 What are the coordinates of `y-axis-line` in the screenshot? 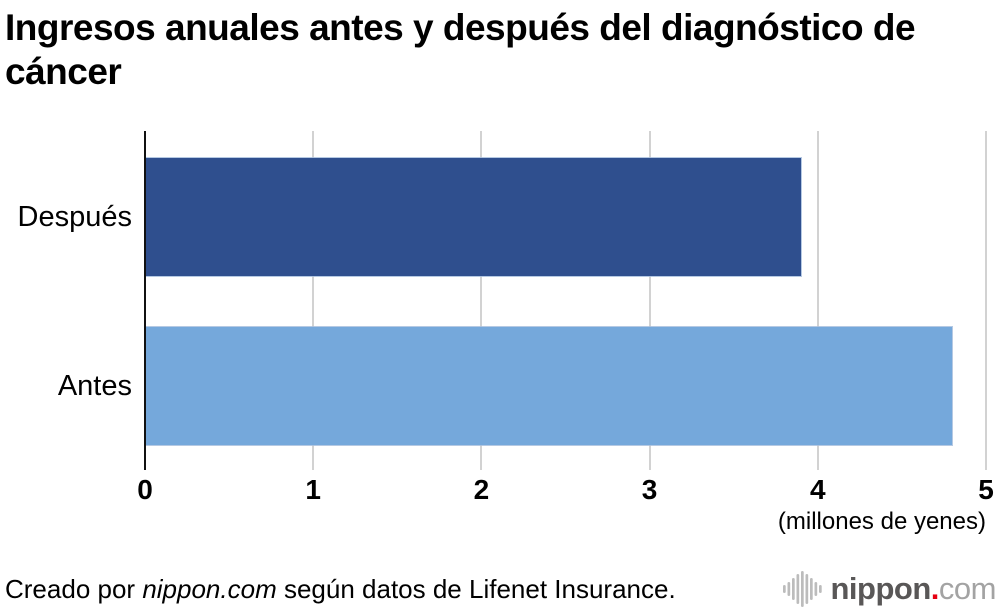 It's located at (145, 300).